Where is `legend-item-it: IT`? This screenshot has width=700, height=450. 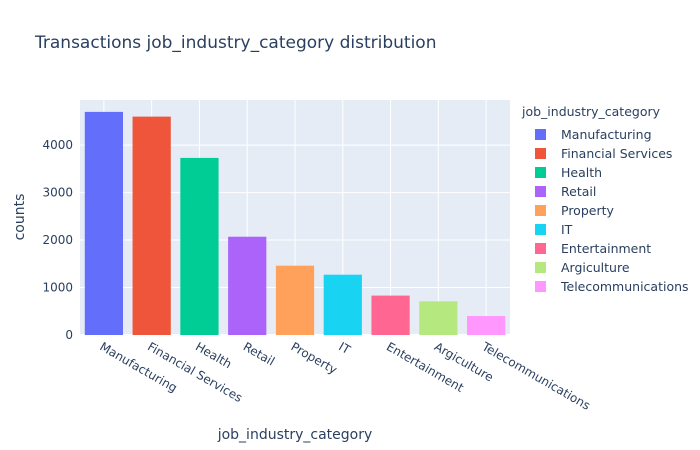 legend-item-it: IT is located at coordinates (605, 229).